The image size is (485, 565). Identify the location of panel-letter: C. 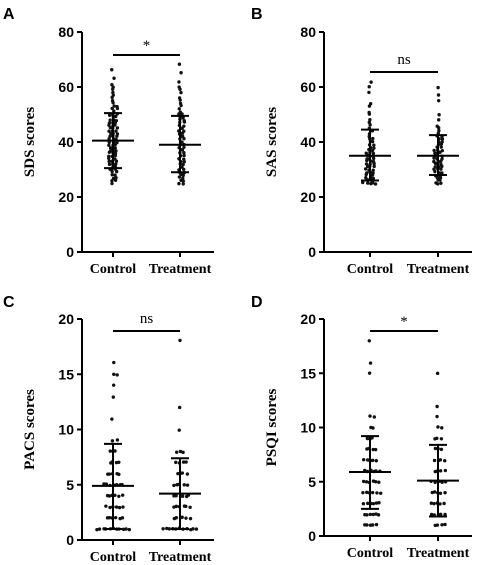
(9, 302).